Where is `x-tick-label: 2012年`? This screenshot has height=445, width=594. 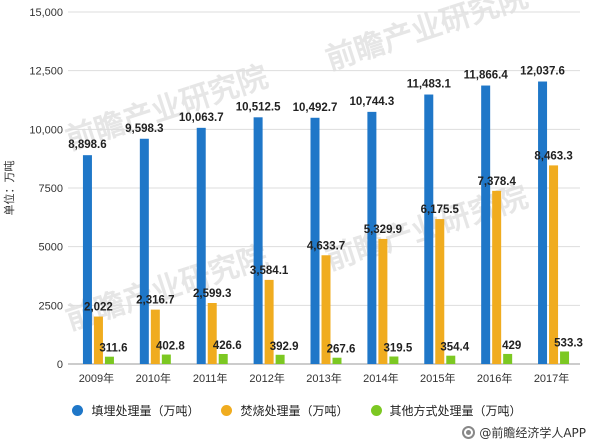
x-tick-label: 2012年 is located at coordinates (266, 378).